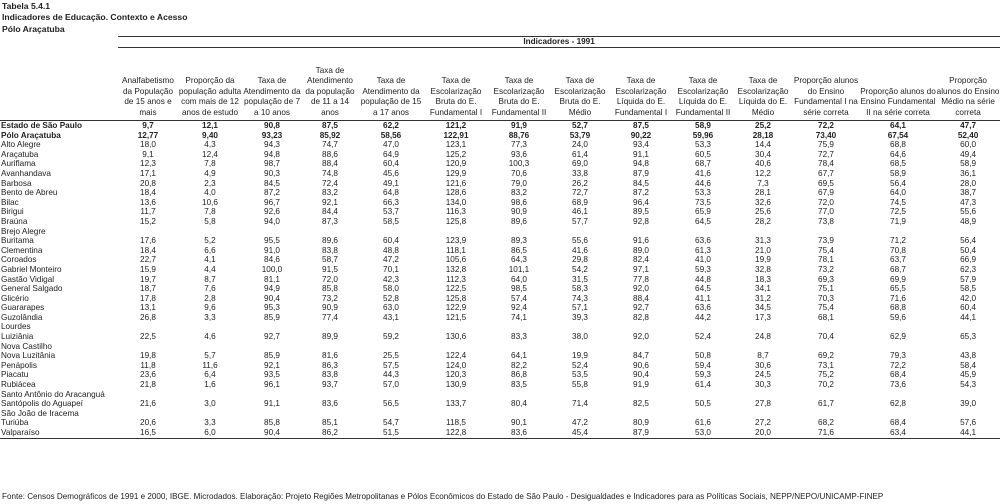  I want to click on table-cell: 55,6, so click(968, 212).